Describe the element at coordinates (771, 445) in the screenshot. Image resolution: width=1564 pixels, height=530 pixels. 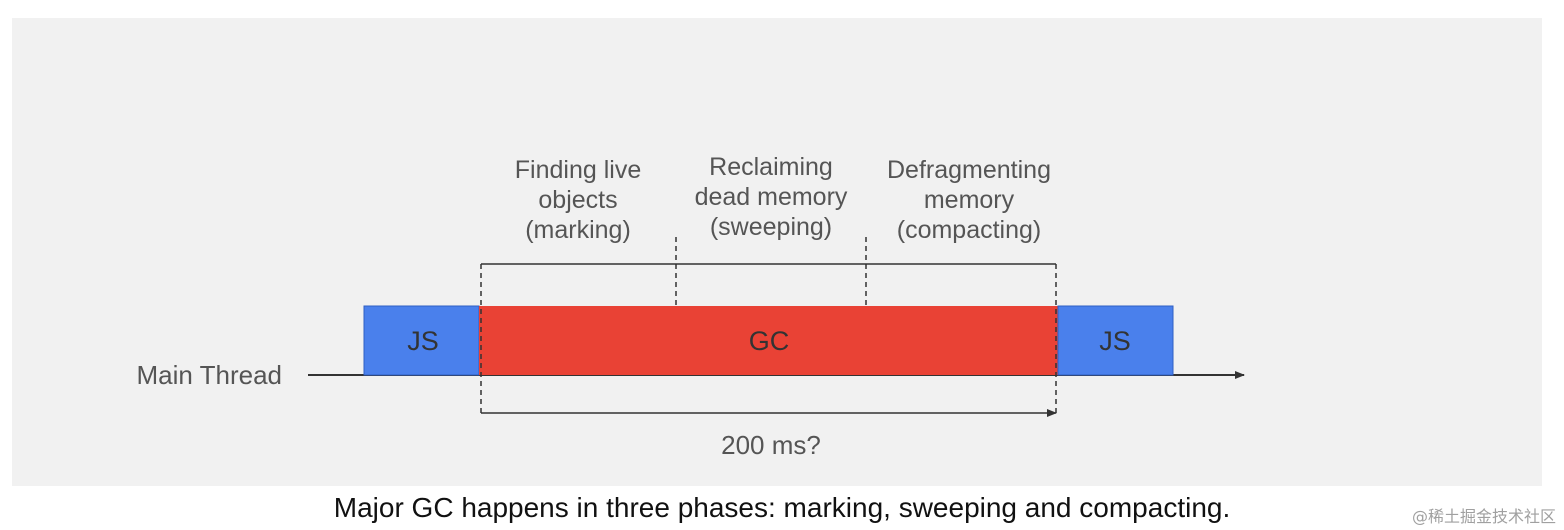
I see `duration-label: 200 ms?` at that location.